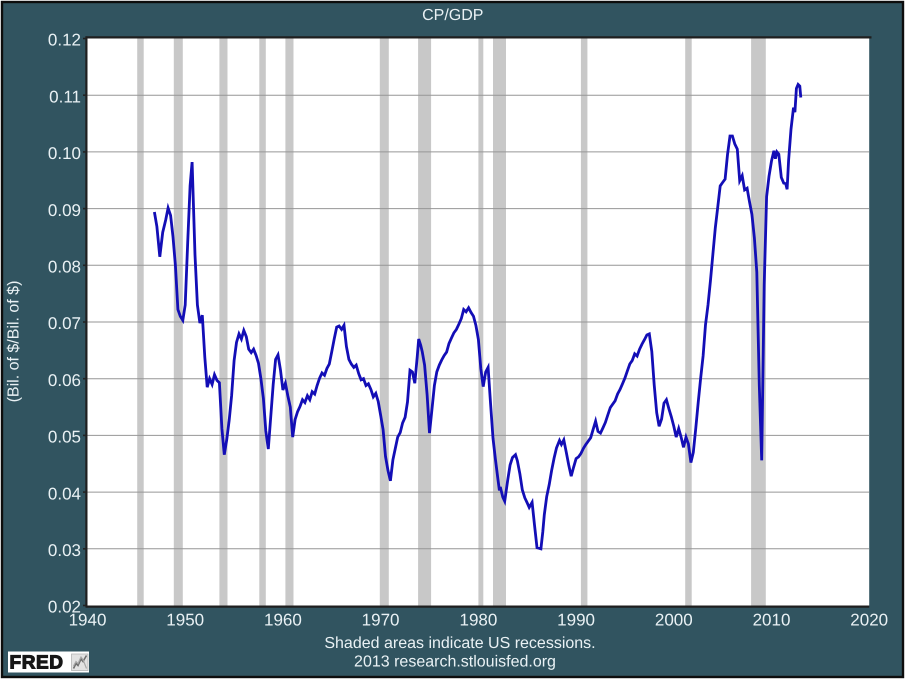  What do you see at coordinates (88, 620) in the screenshot?
I see `svg-text: 1940` at bounding box center [88, 620].